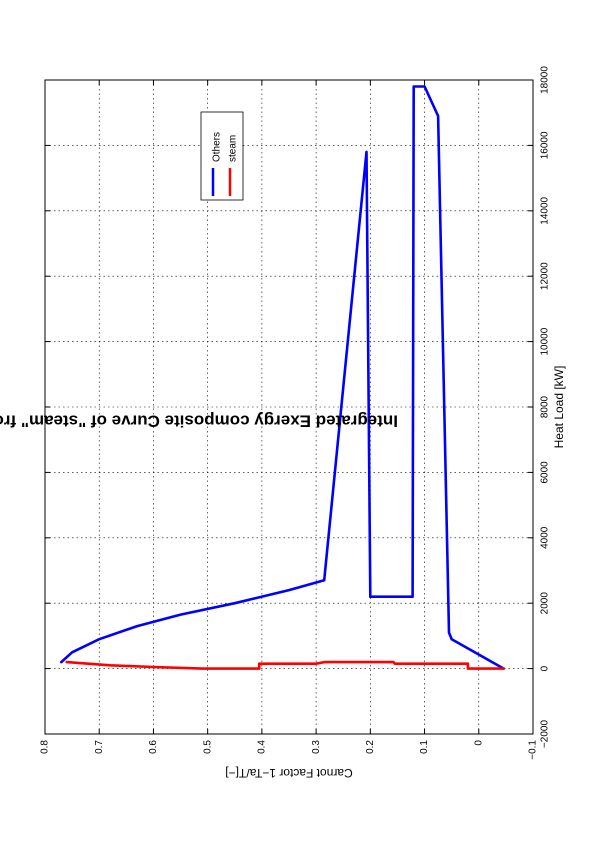 The height and width of the screenshot is (841, 595). What do you see at coordinates (533, 750) in the screenshot?
I see `y-tick-label: −0.1` at bounding box center [533, 750].